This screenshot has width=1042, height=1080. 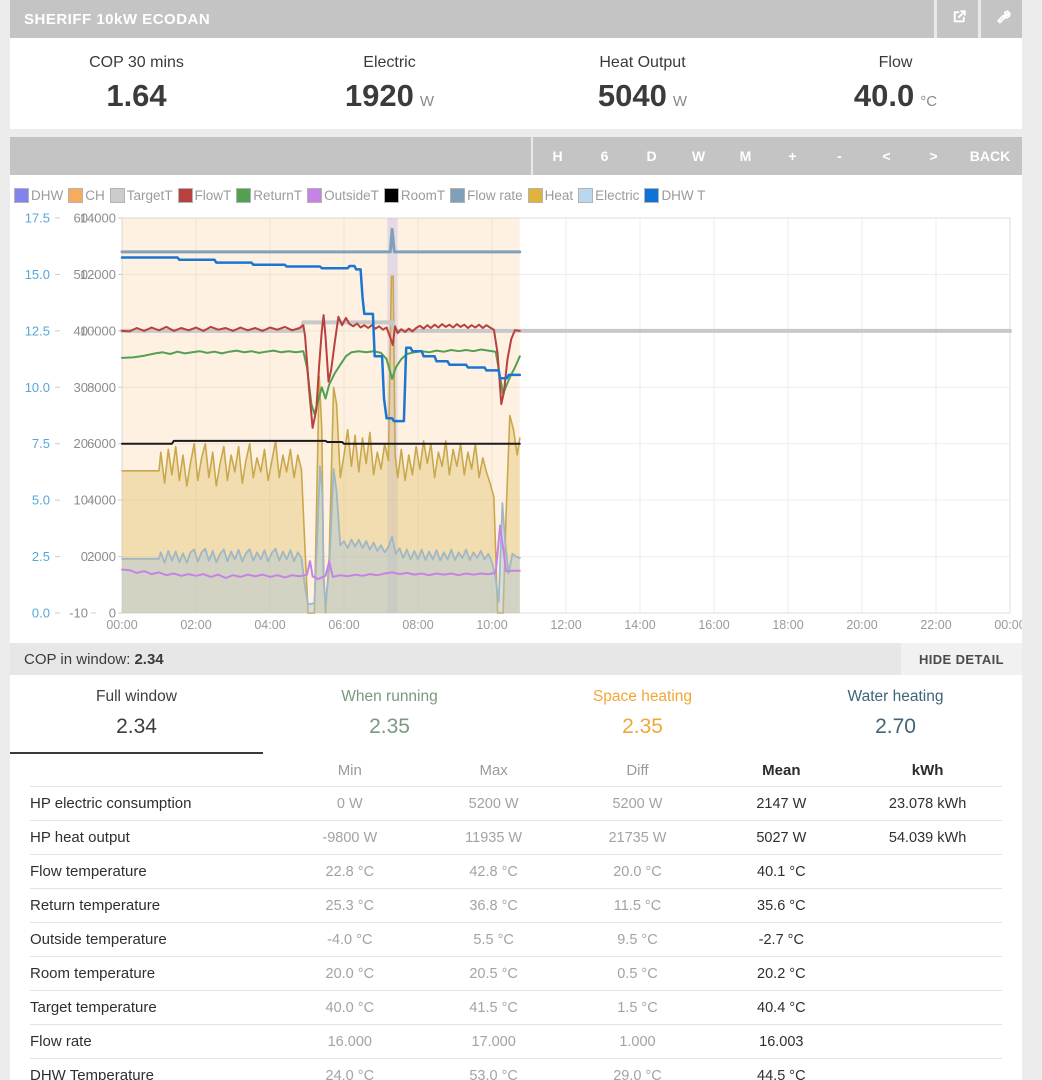 What do you see at coordinates (423, 195) in the screenshot?
I see `legend-label: RoomT` at bounding box center [423, 195].